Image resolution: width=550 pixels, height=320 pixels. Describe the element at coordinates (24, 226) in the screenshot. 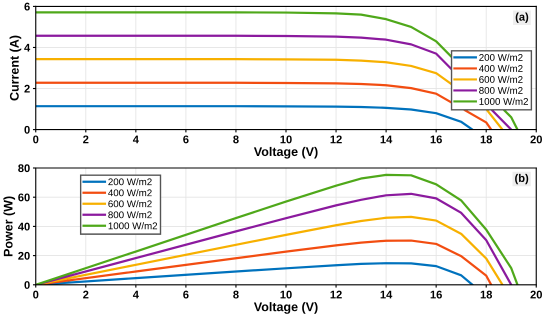

I see `y-tick-label: 40` at that location.